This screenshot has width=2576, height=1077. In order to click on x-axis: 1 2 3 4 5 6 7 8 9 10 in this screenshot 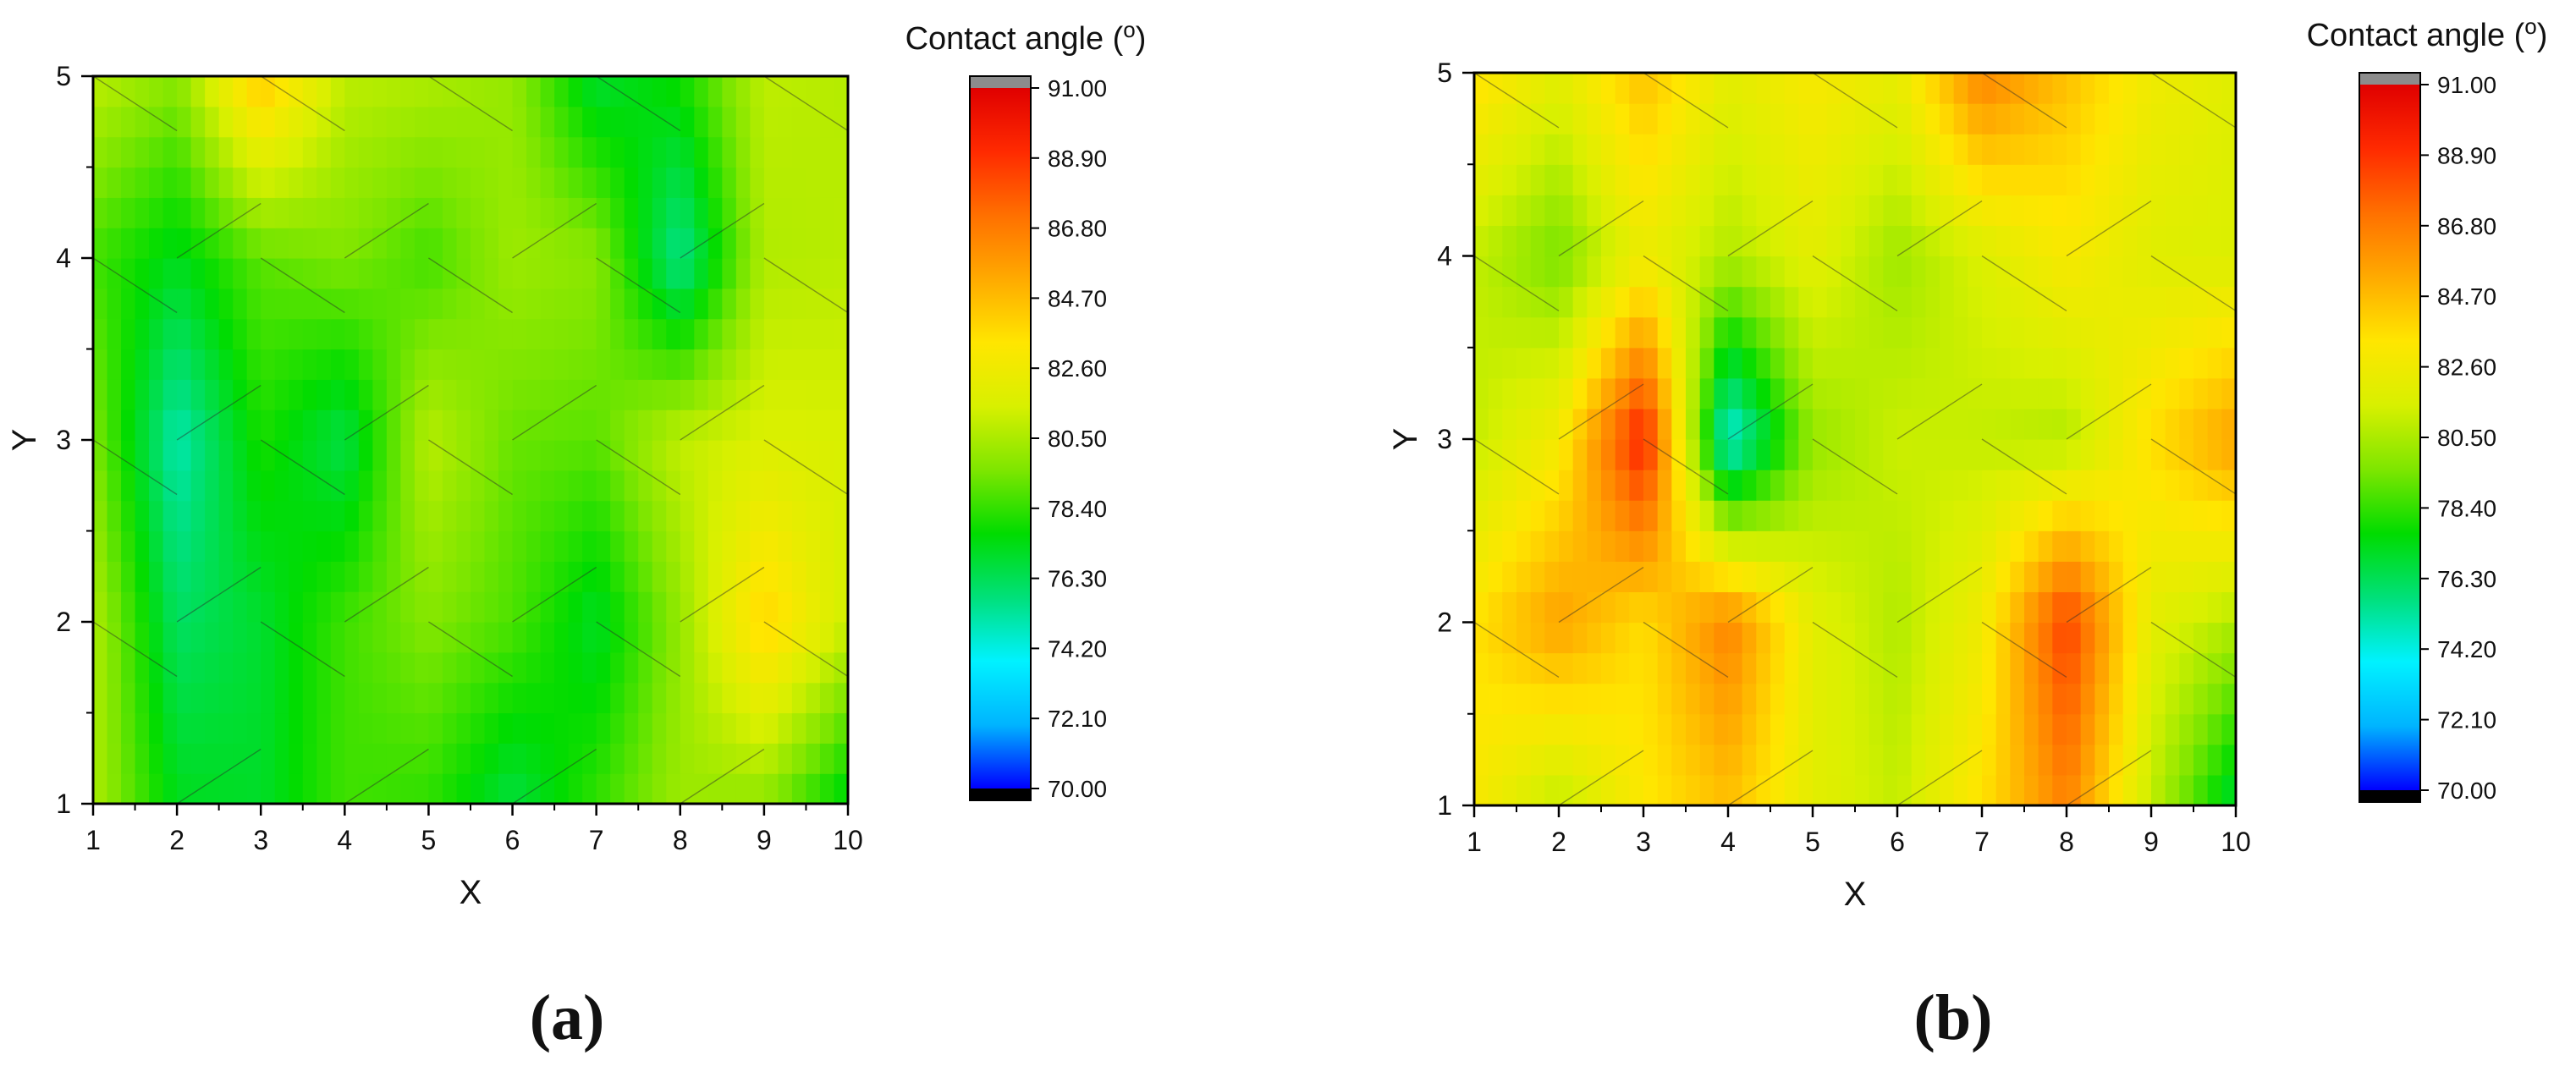, I will do `click(1859, 831)`.